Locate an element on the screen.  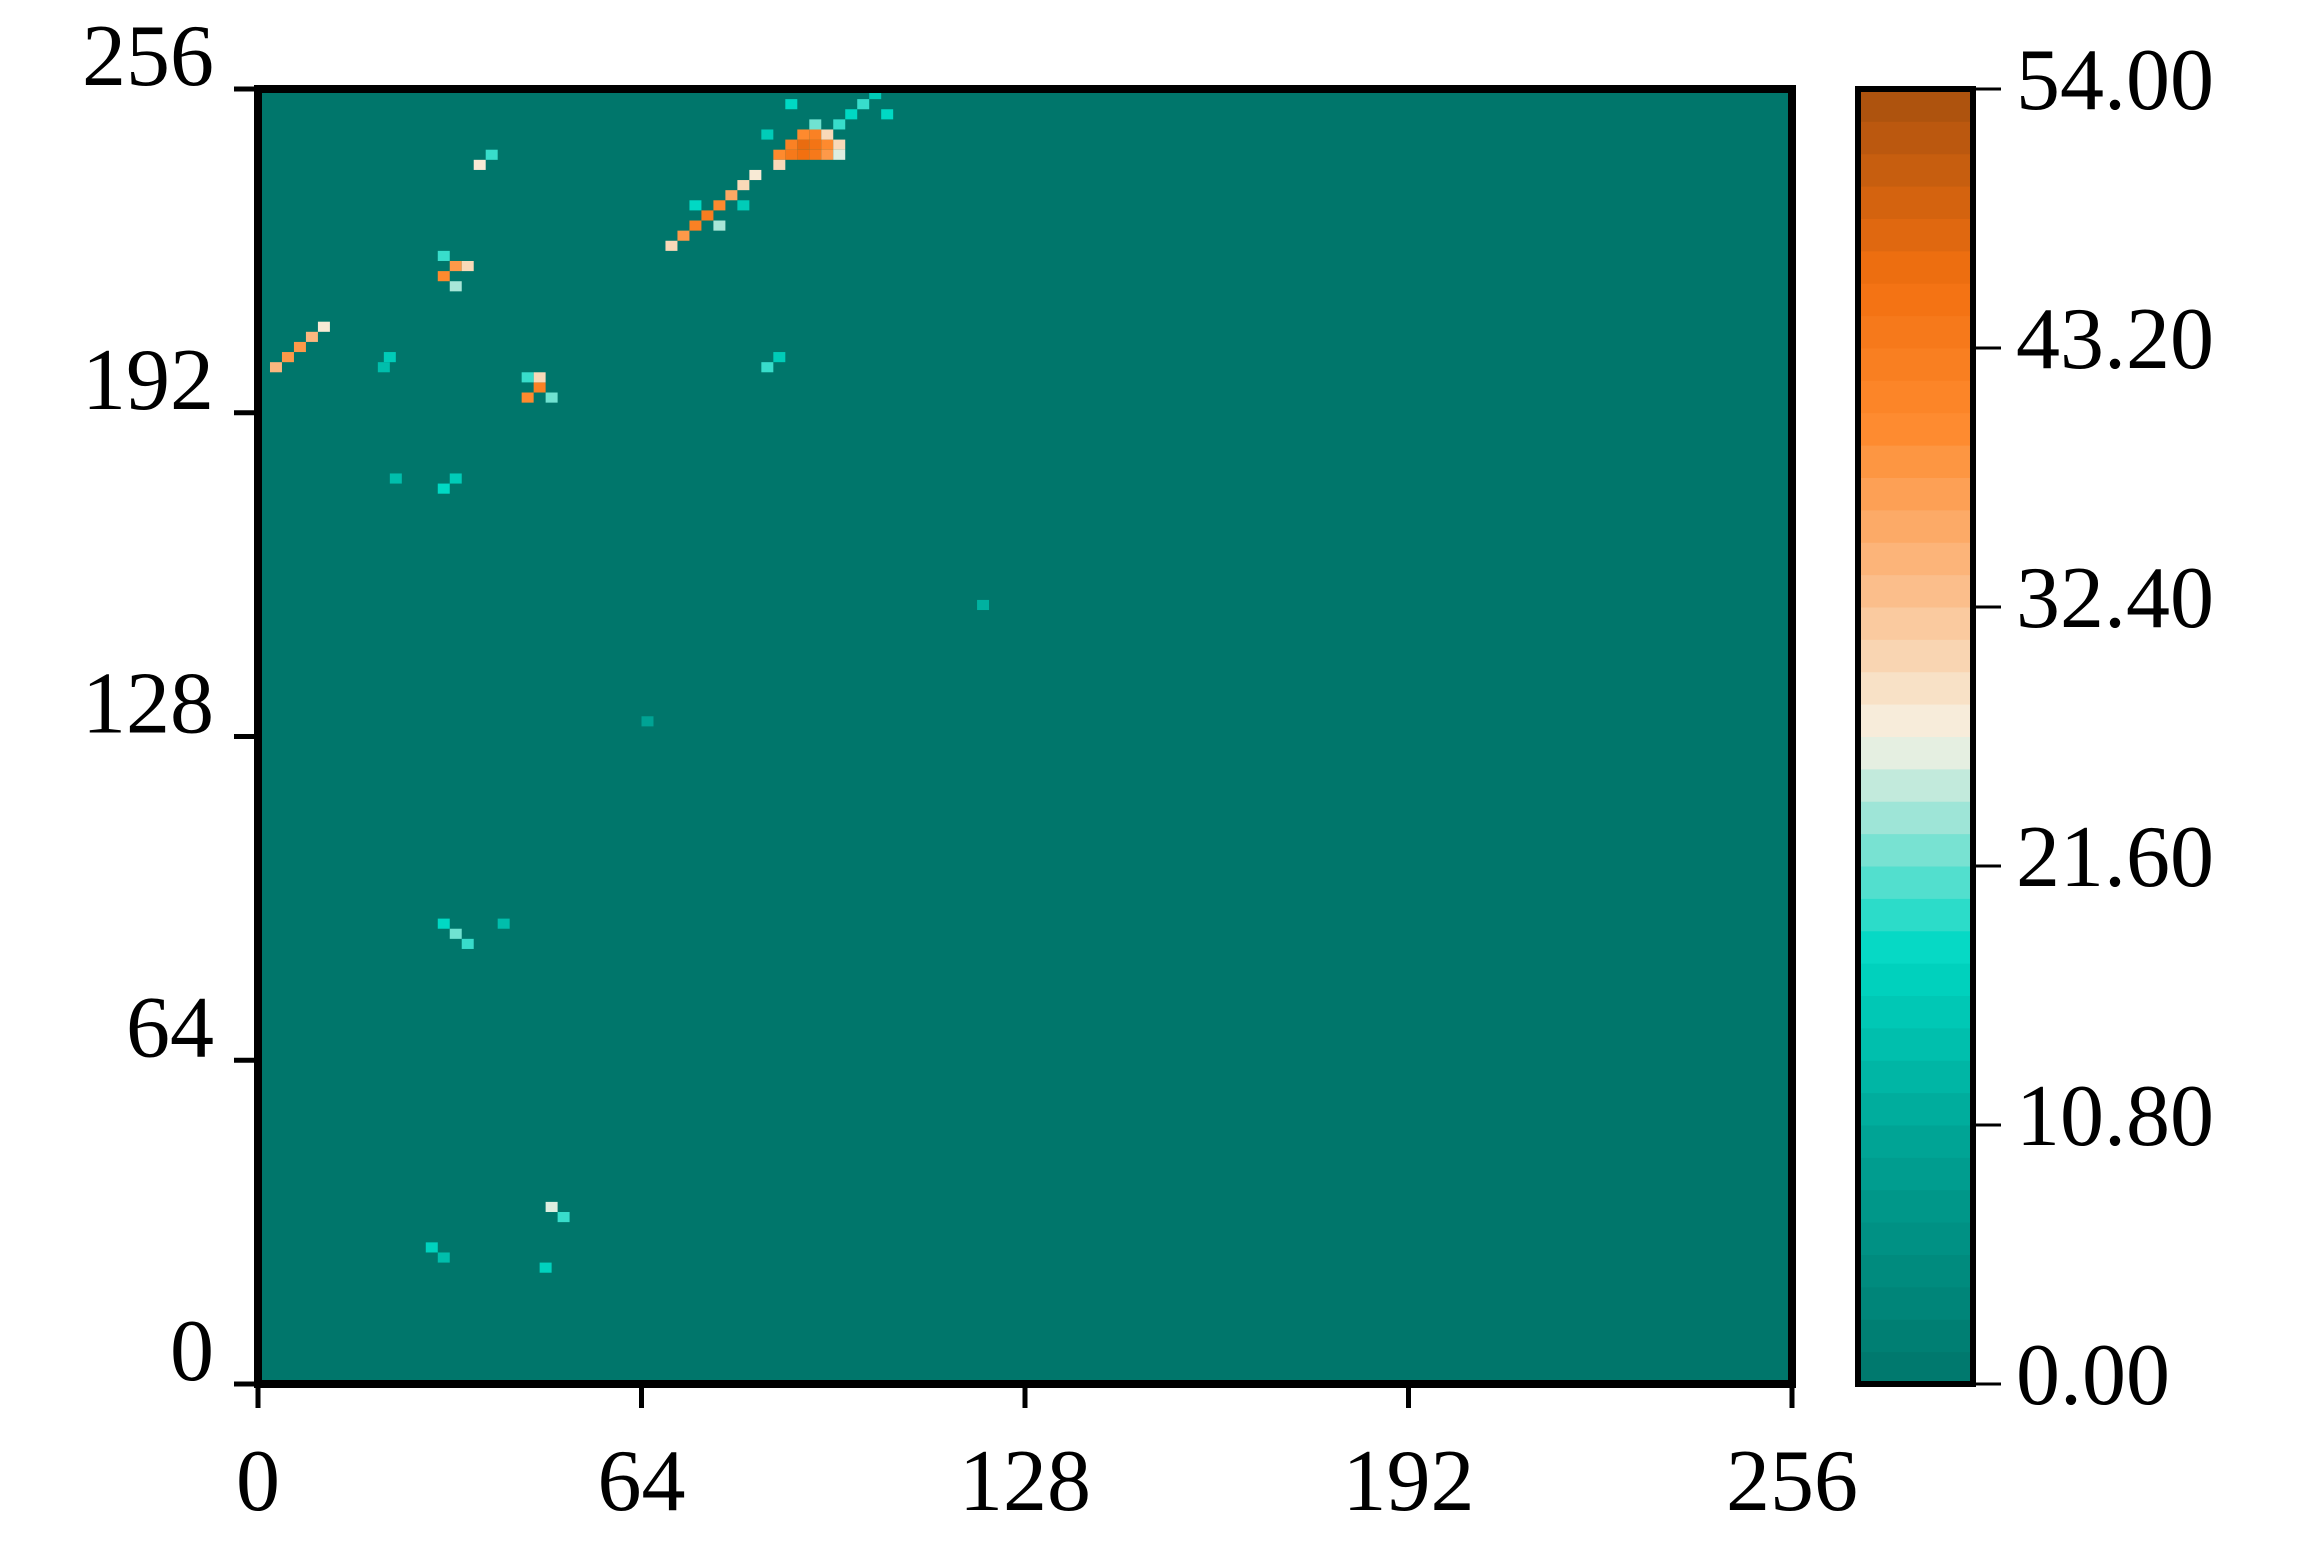
x-tick-label: 128 is located at coordinates (1025, 1481).